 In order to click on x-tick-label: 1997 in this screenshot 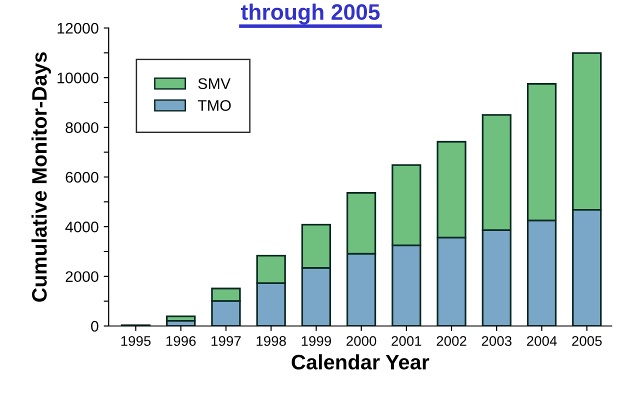, I will do `click(226, 341)`.